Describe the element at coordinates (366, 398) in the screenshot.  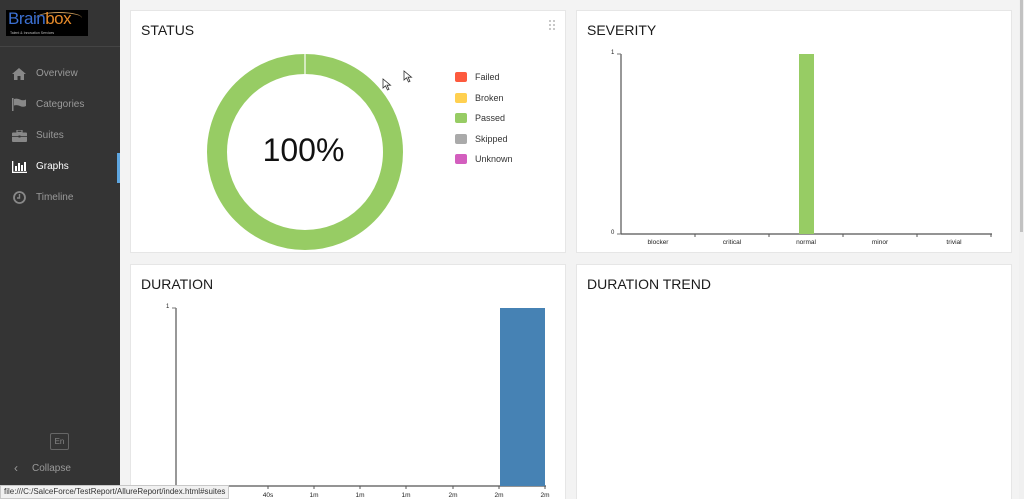
I see `duration-bar-chart` at that location.